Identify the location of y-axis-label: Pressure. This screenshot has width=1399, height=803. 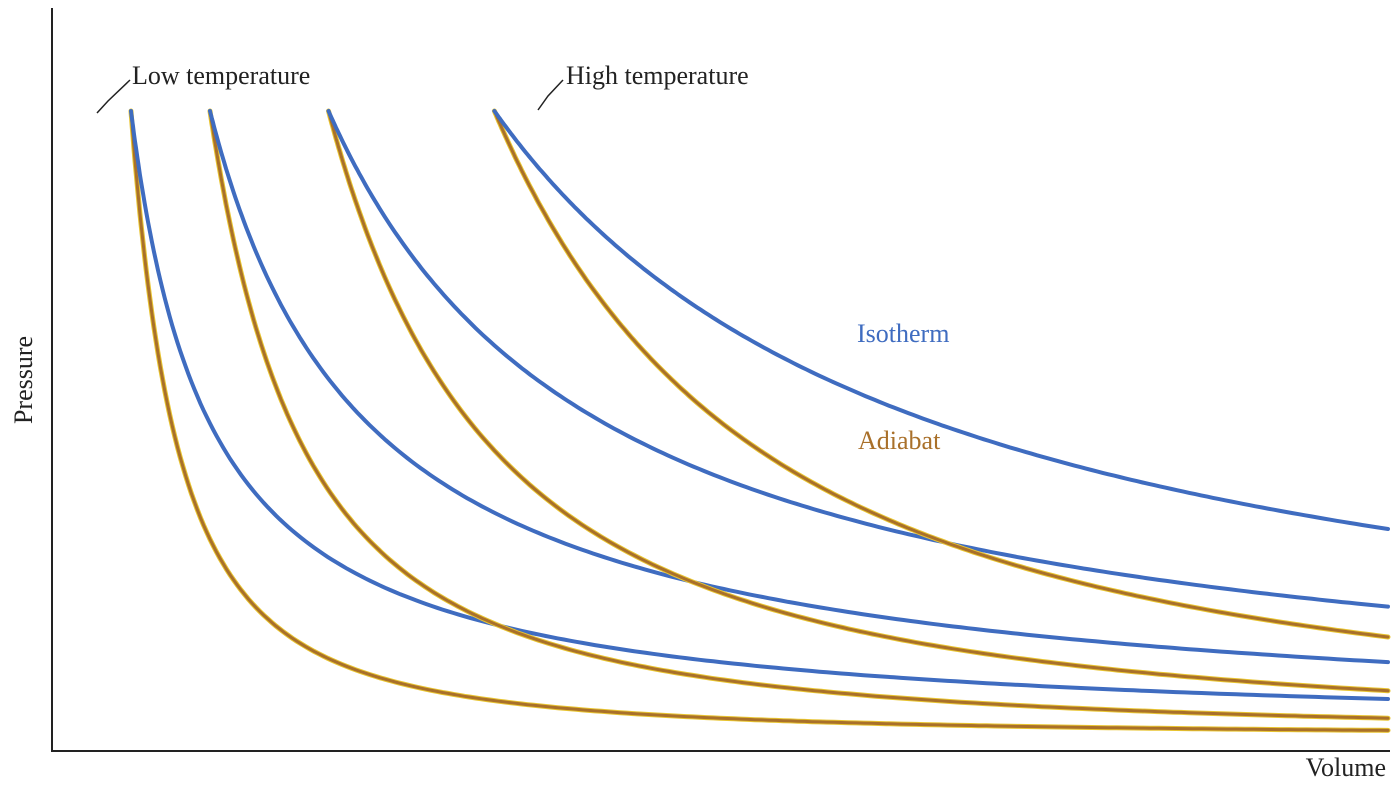
(23, 380).